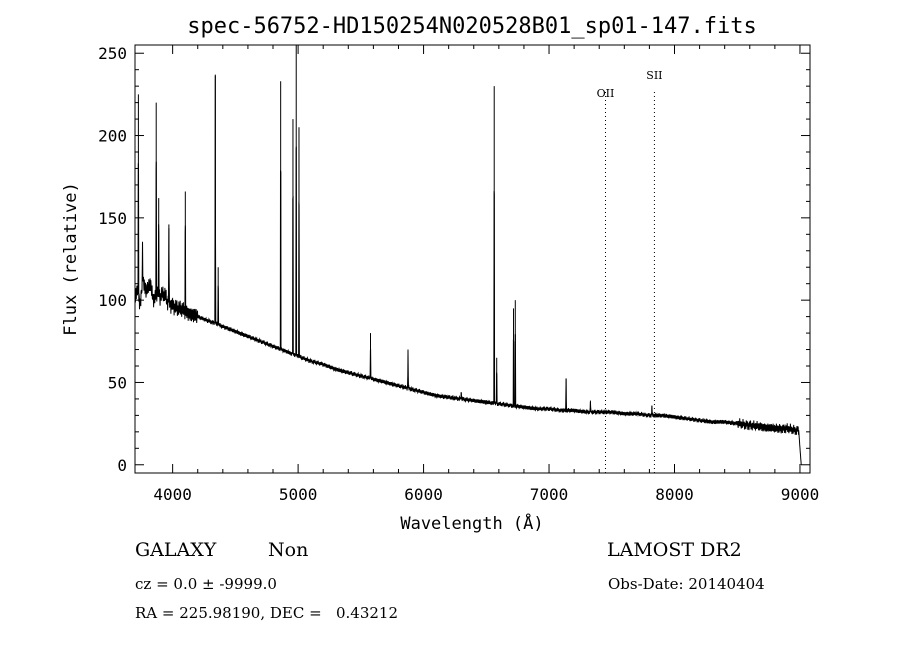  I want to click on y-tick-label: 200, so click(112, 136).